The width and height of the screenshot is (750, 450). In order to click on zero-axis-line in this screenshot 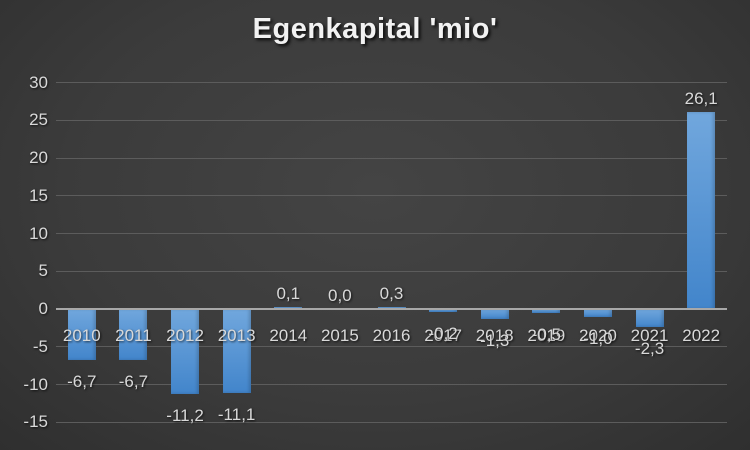, I will do `click(391, 309)`.